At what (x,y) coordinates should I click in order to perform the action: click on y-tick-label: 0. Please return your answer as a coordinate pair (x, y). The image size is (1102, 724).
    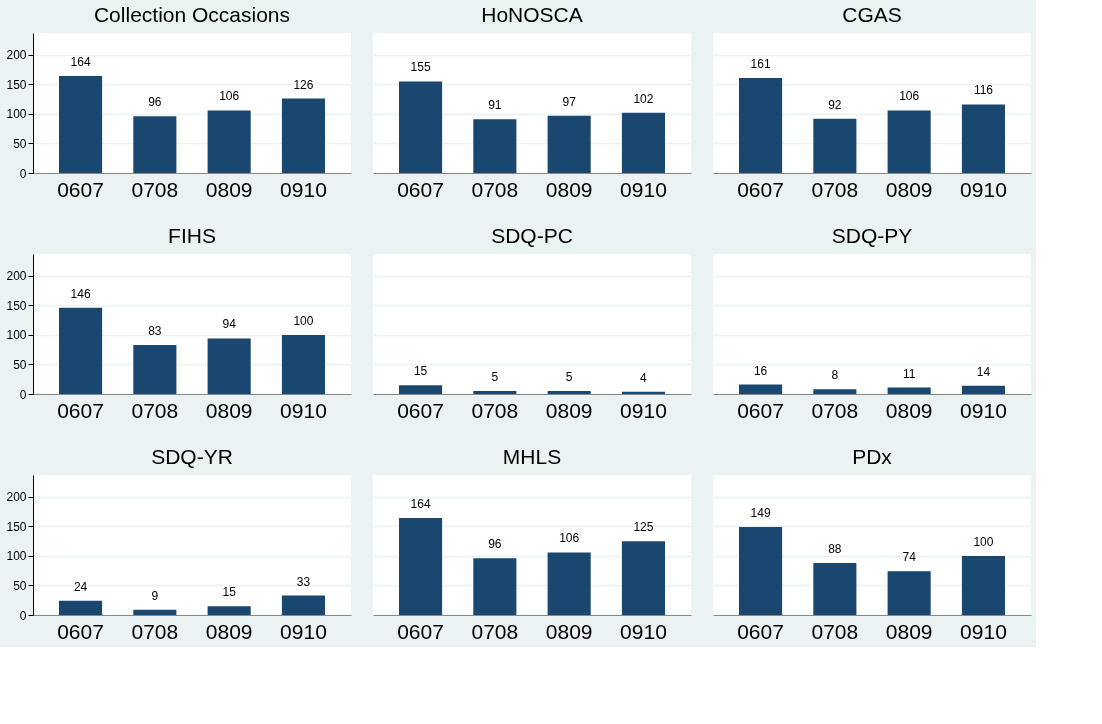
    Looking at the image, I should click on (23, 615).